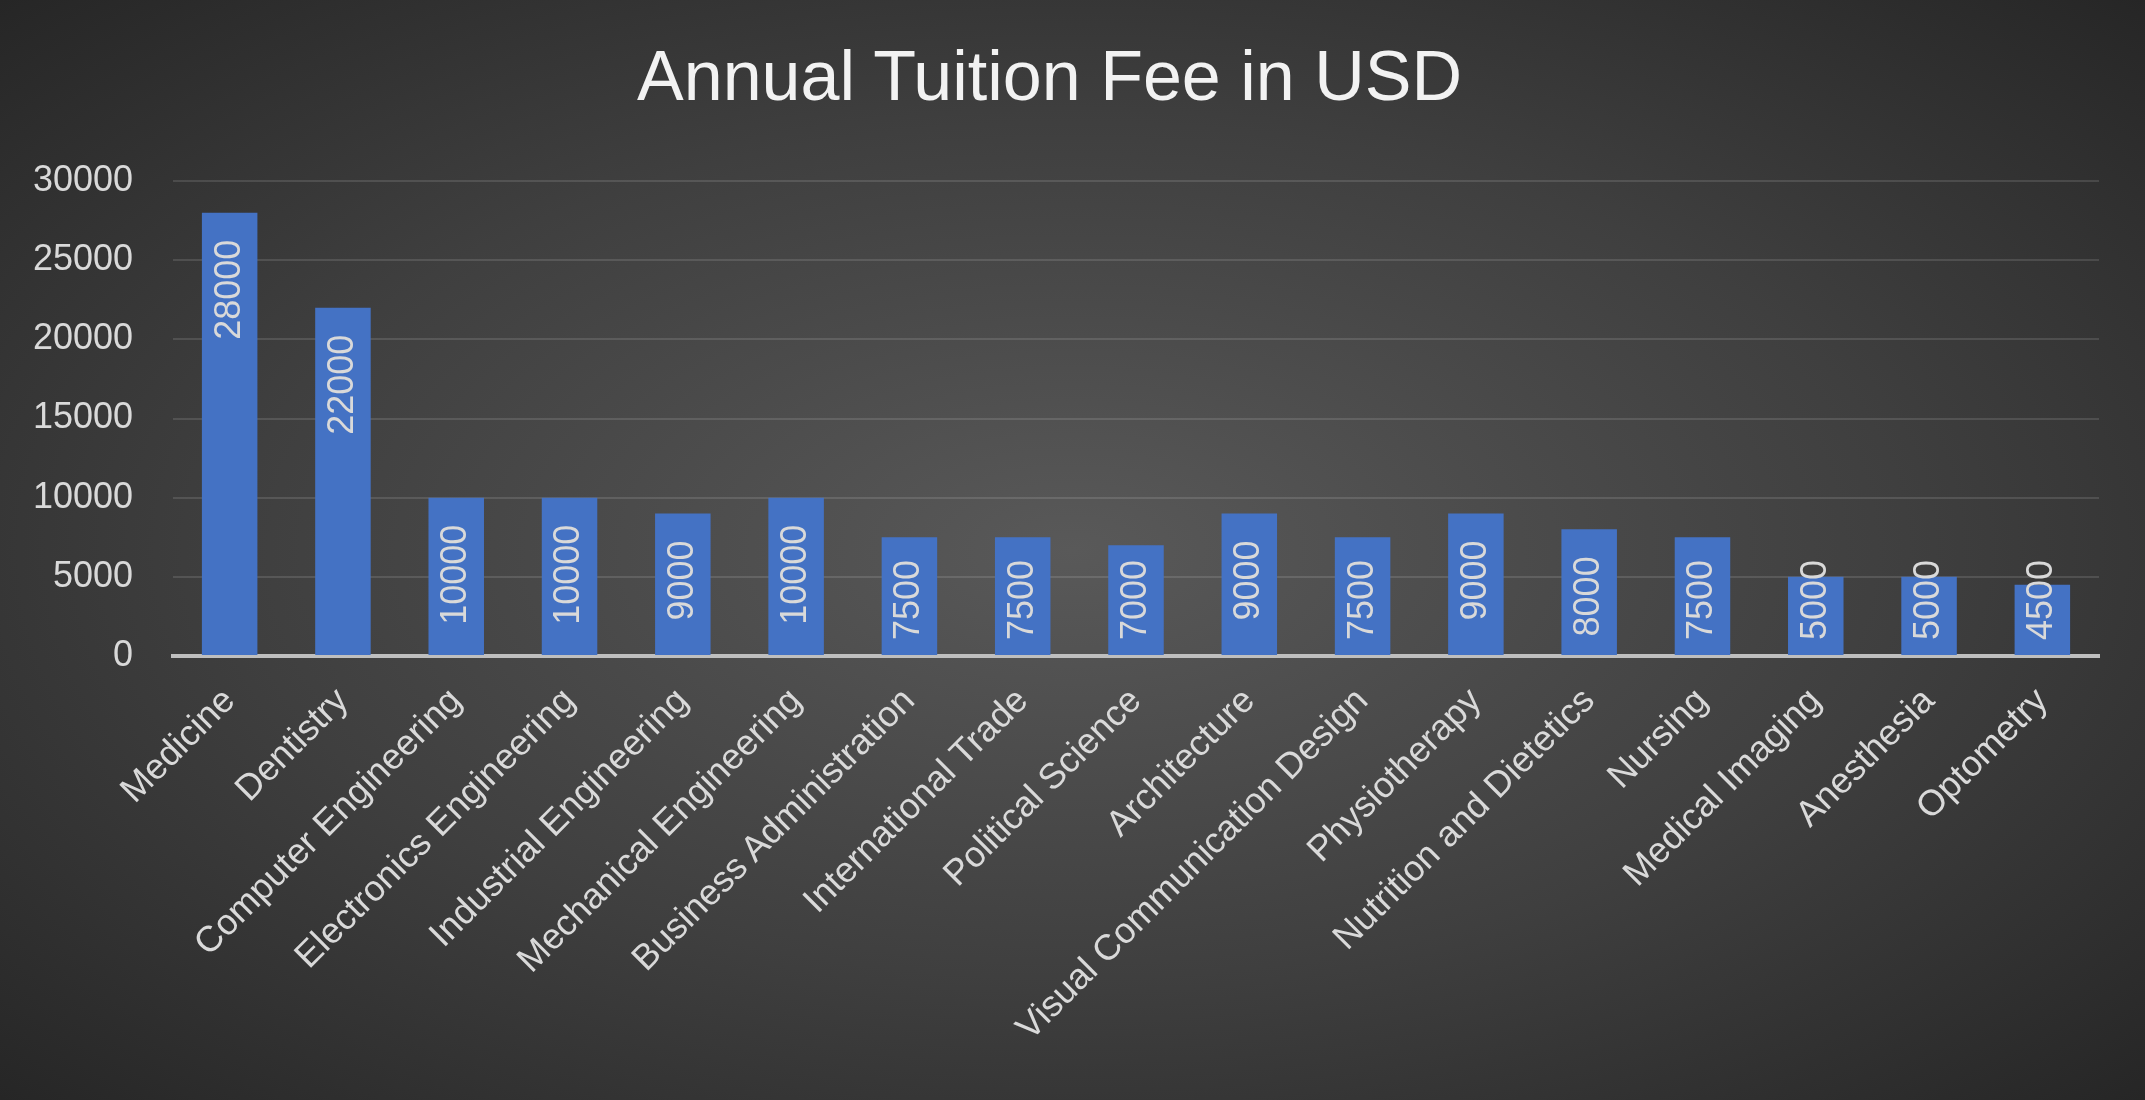 Image resolution: width=2145 pixels, height=1100 pixels. I want to click on y-tick-label: 10000, so click(82, 495).